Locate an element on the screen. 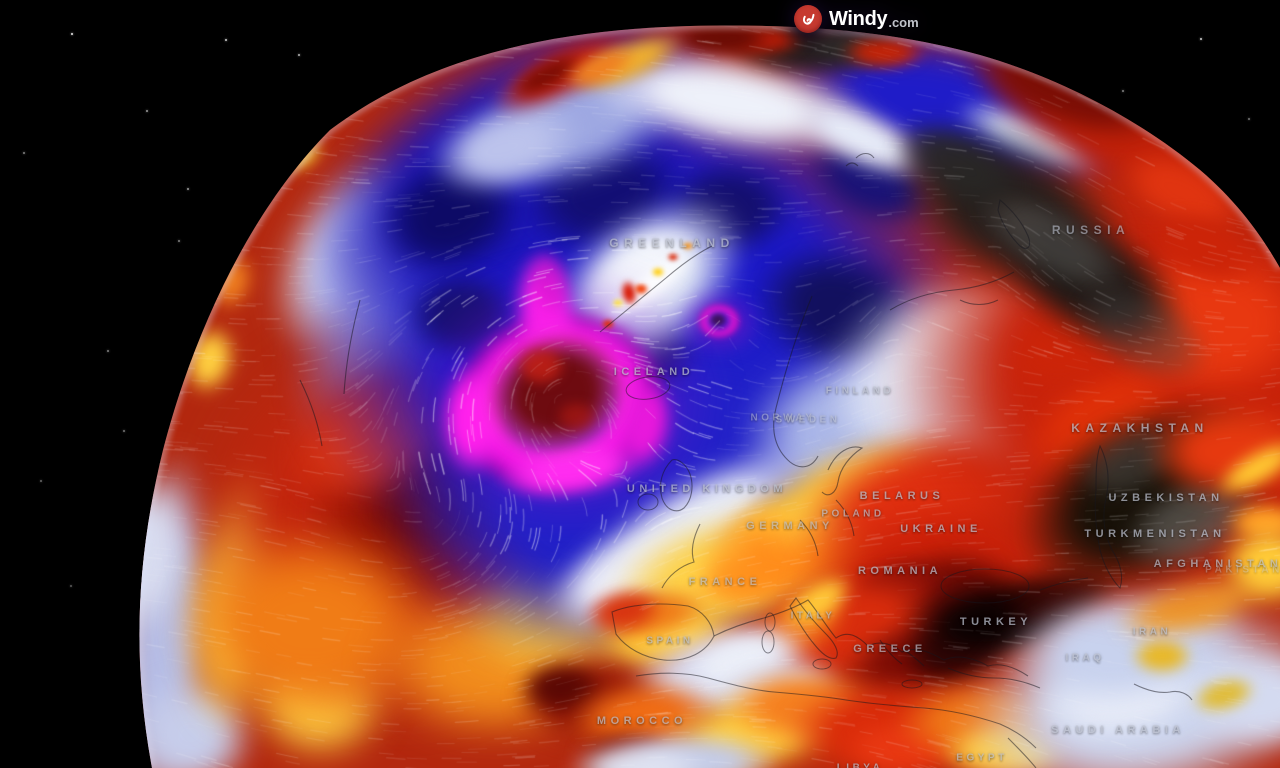 This screenshot has height=768, width=1280. windy-logo: Windy .com is located at coordinates (856, 19).